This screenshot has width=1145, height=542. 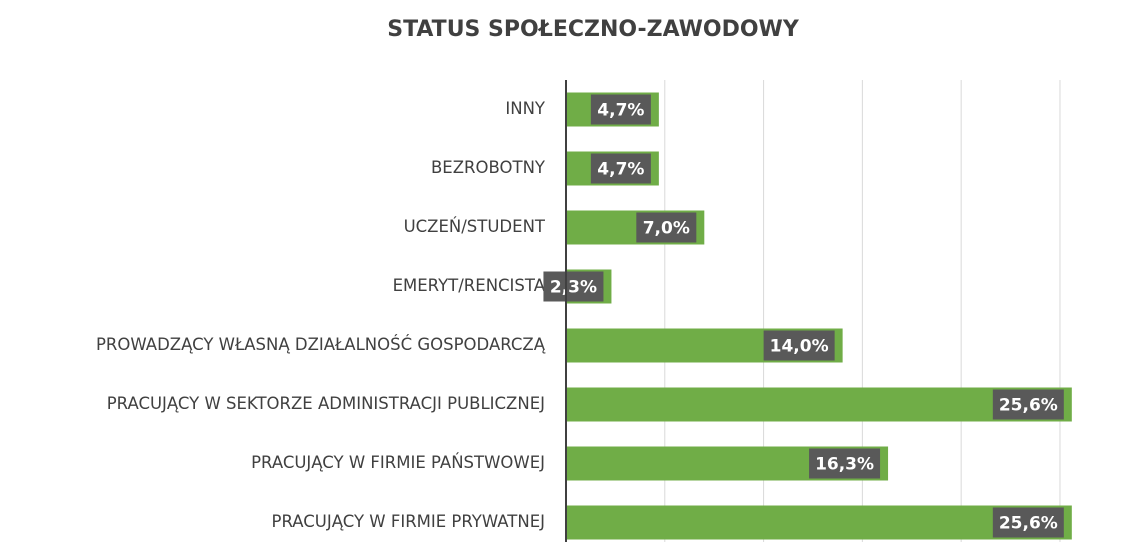 What do you see at coordinates (398, 462) in the screenshot?
I see `y-tick-label: PRACUJĄCY W FIRMIE PAŃSTWOWEJ` at bounding box center [398, 462].